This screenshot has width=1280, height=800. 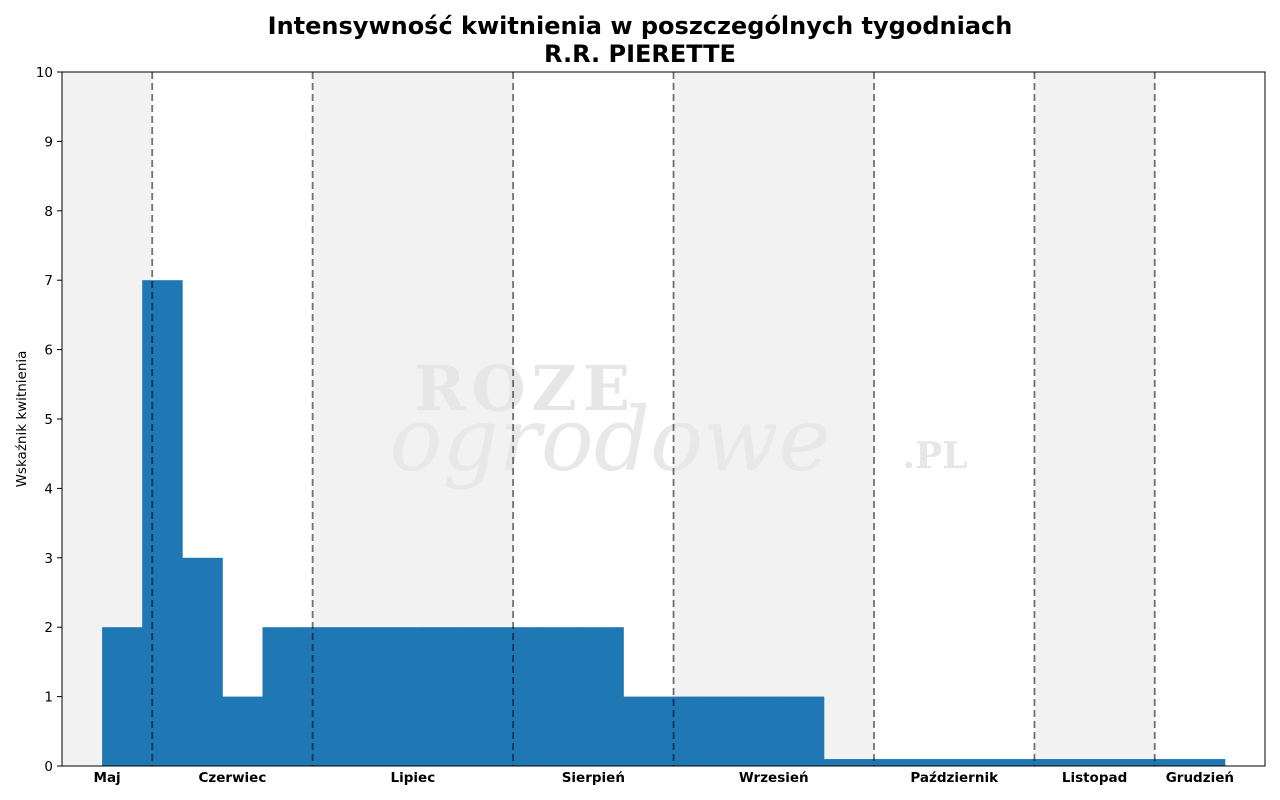 What do you see at coordinates (413, 778) in the screenshot?
I see `month-label: Lipiec` at bounding box center [413, 778].